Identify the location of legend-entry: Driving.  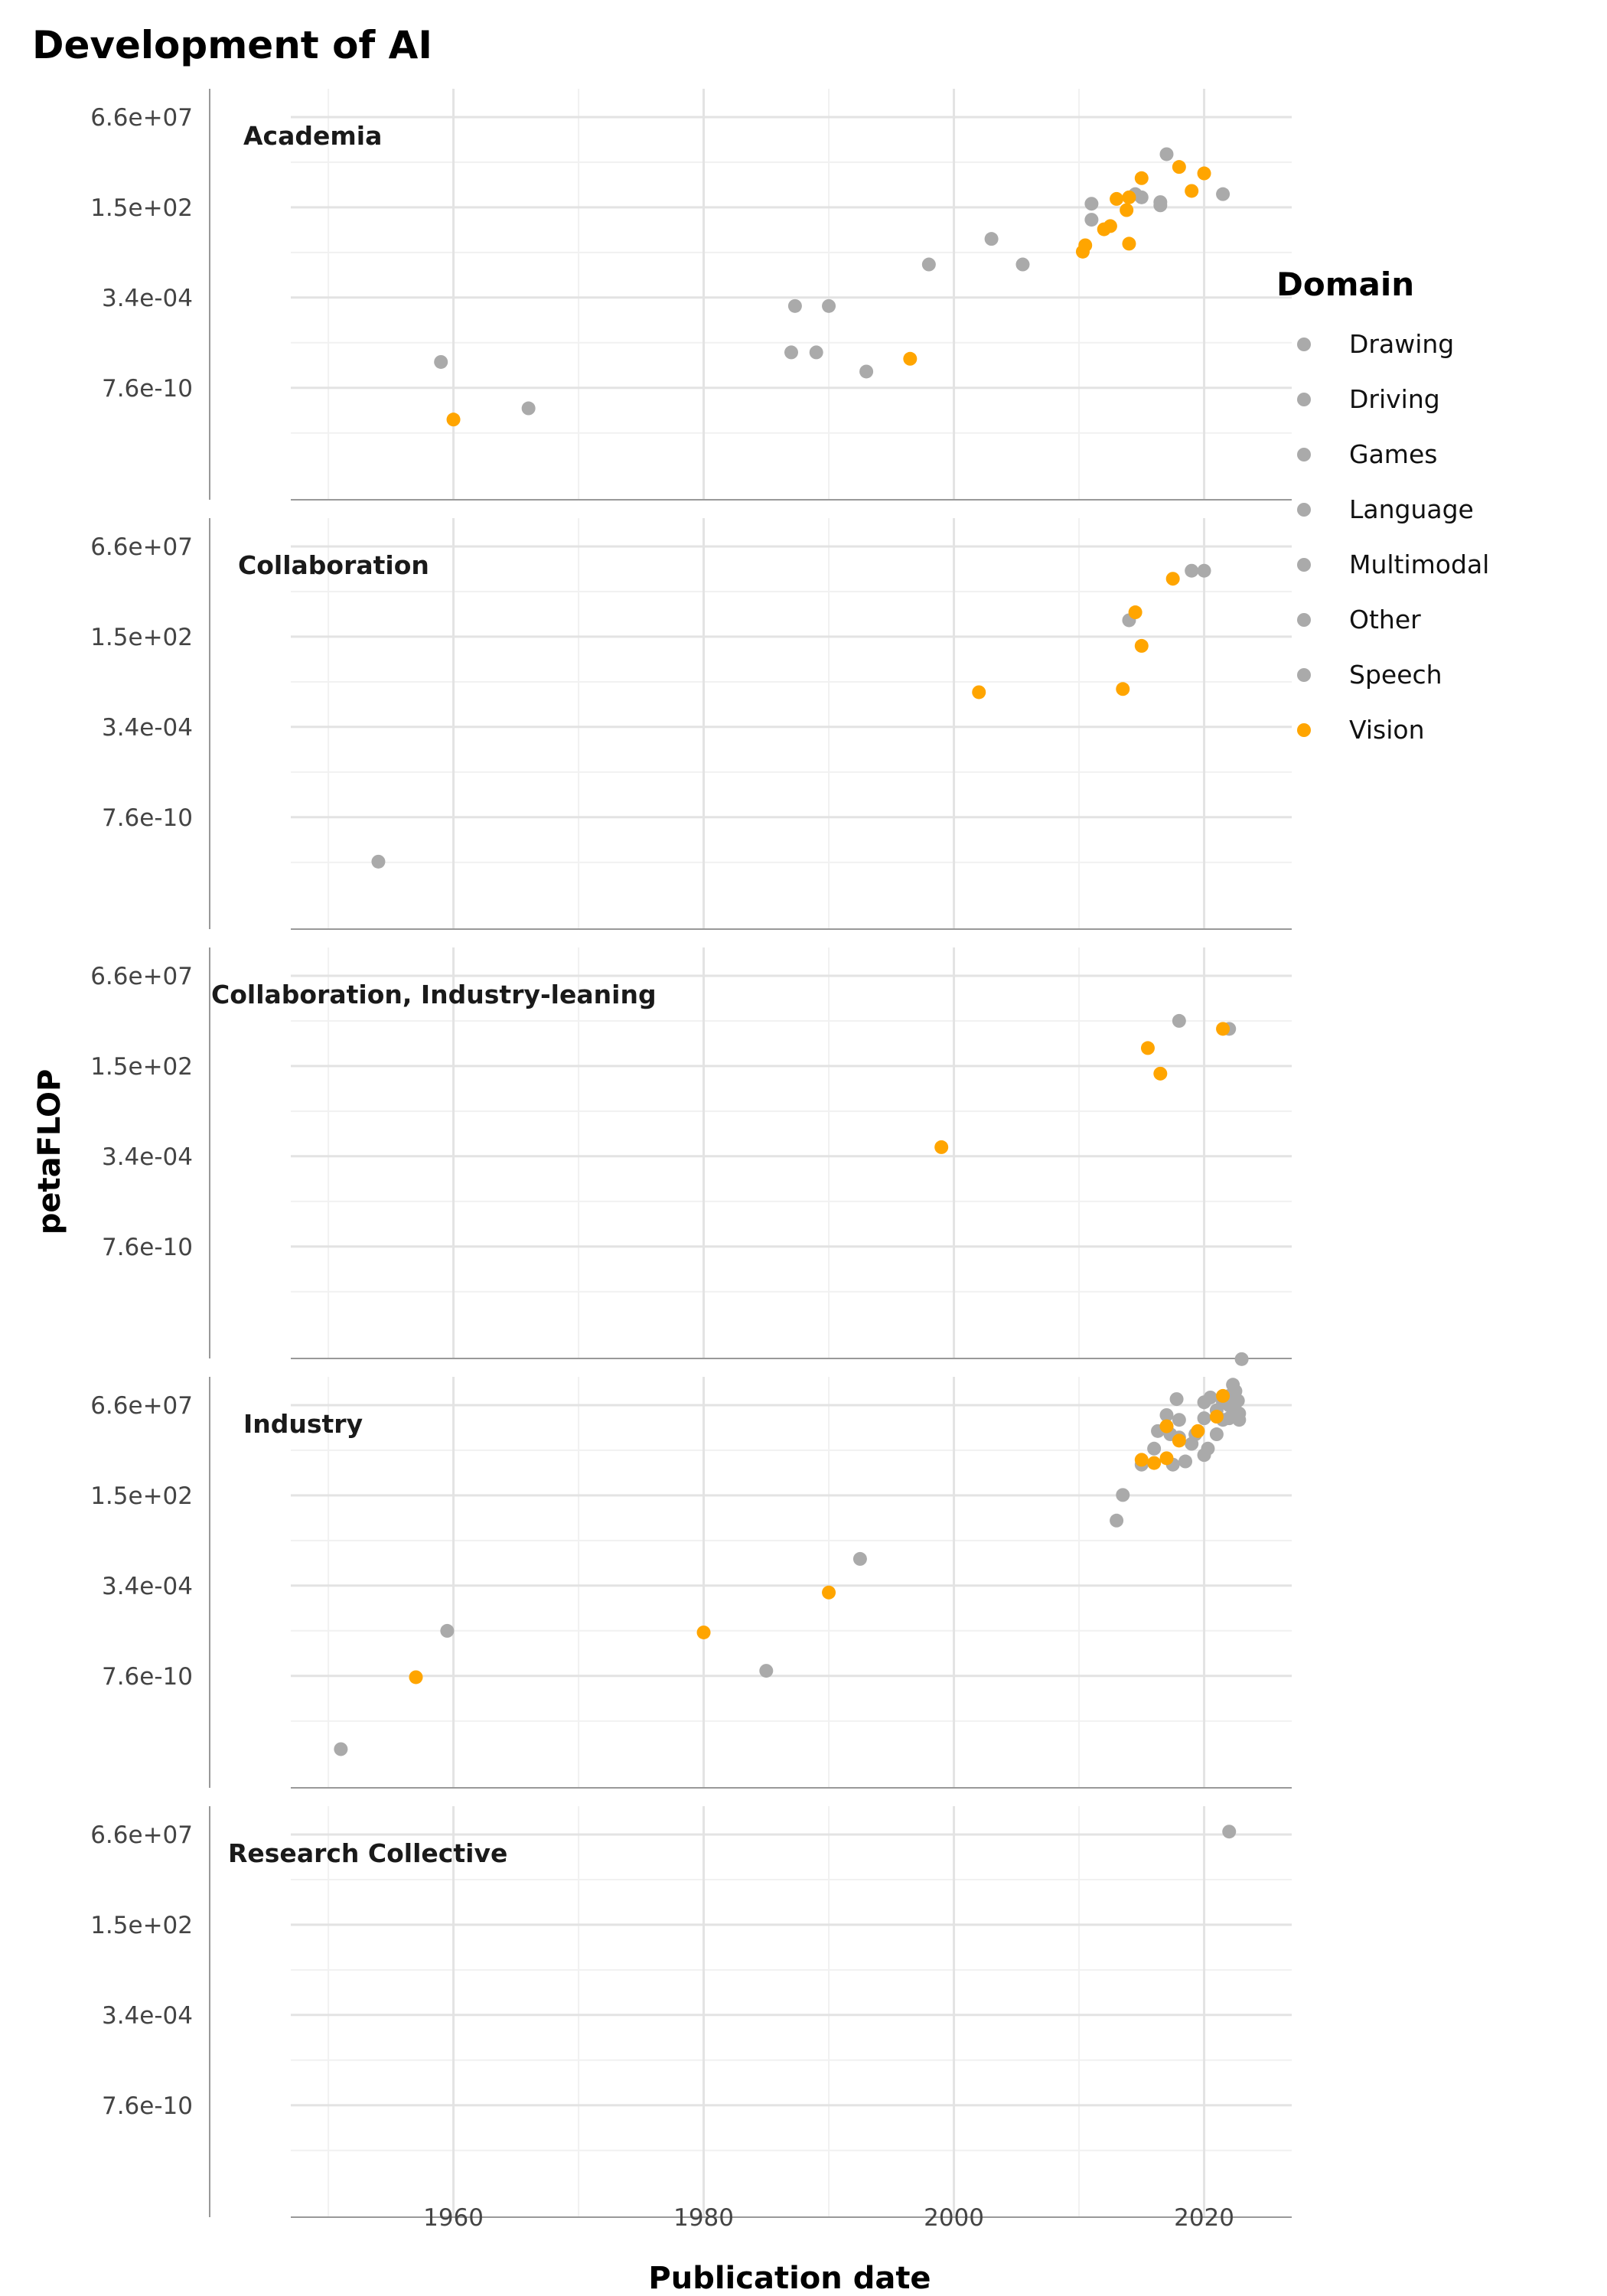
(1394, 399).